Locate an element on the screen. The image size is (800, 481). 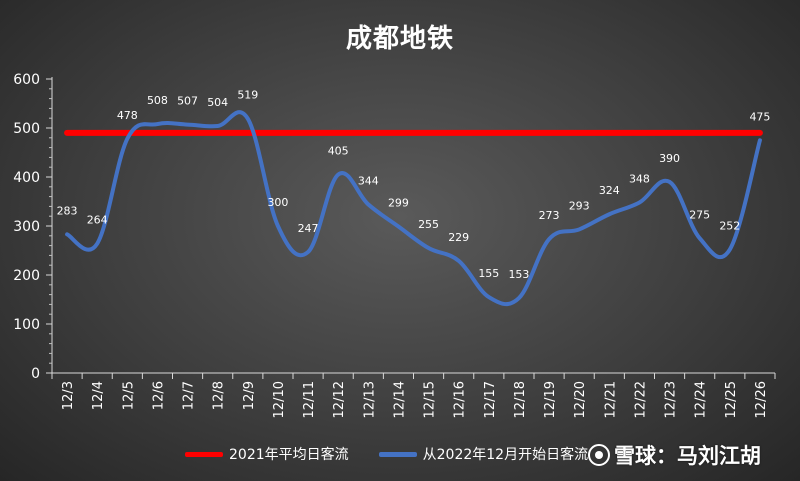
legend-swatch-red is located at coordinates (204, 454).